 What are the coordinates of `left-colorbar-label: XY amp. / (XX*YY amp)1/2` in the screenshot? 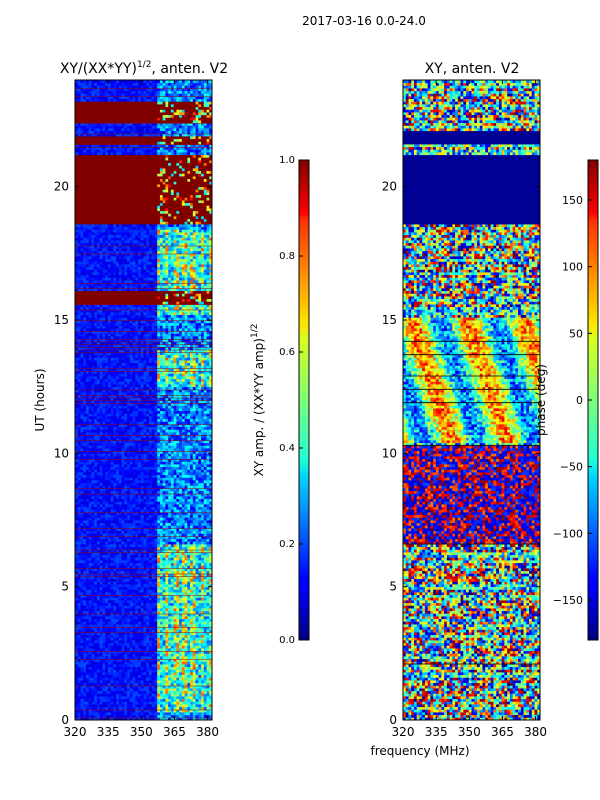 It's located at (258, 400).